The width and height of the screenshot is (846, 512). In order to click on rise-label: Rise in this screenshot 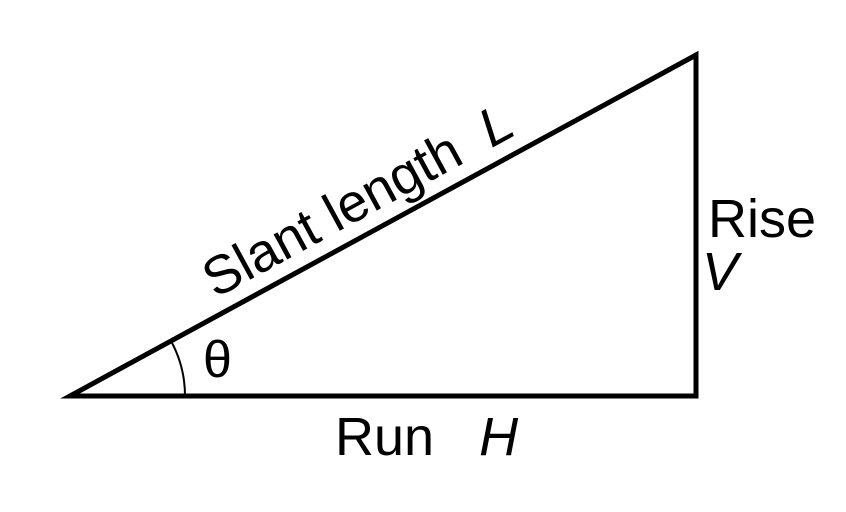, I will do `click(762, 219)`.